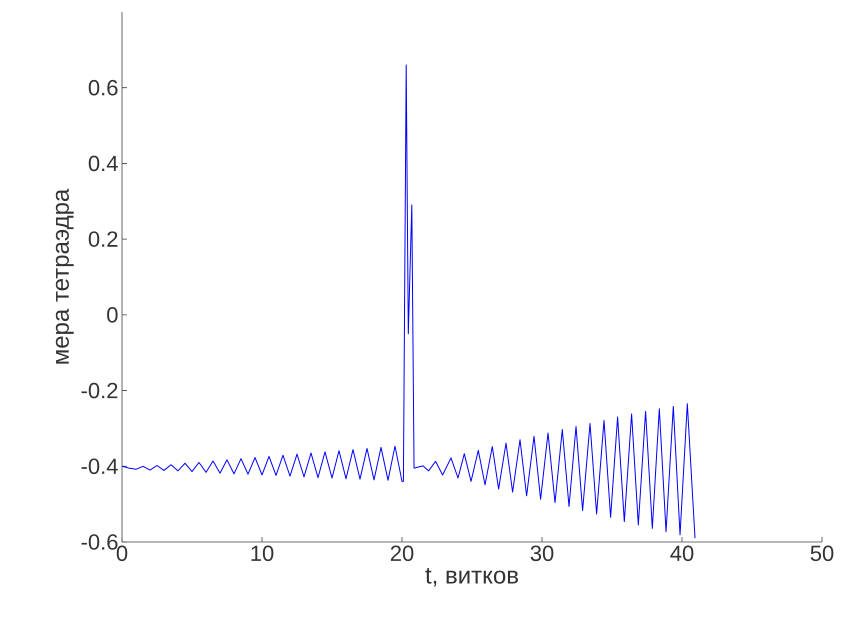  What do you see at coordinates (100, 542) in the screenshot?
I see `y-tick-label: -0.6` at bounding box center [100, 542].